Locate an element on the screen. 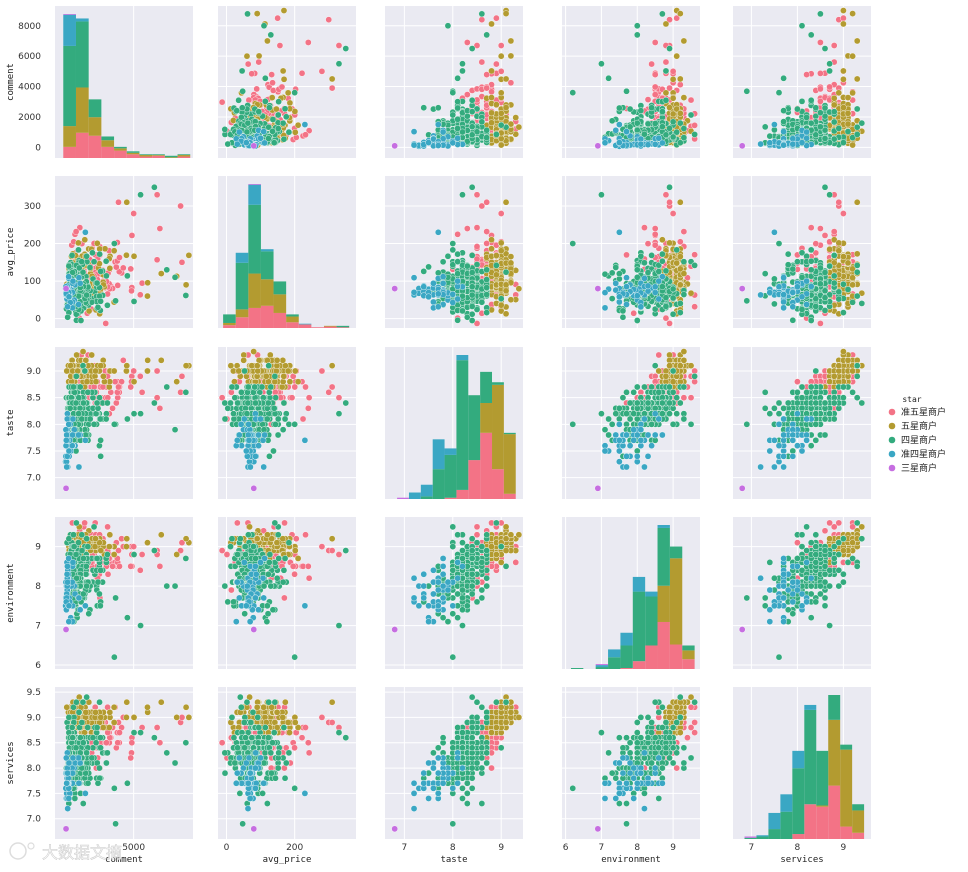 The width and height of the screenshot is (968, 872). y-tick-label: 0 is located at coordinates (38, 148).